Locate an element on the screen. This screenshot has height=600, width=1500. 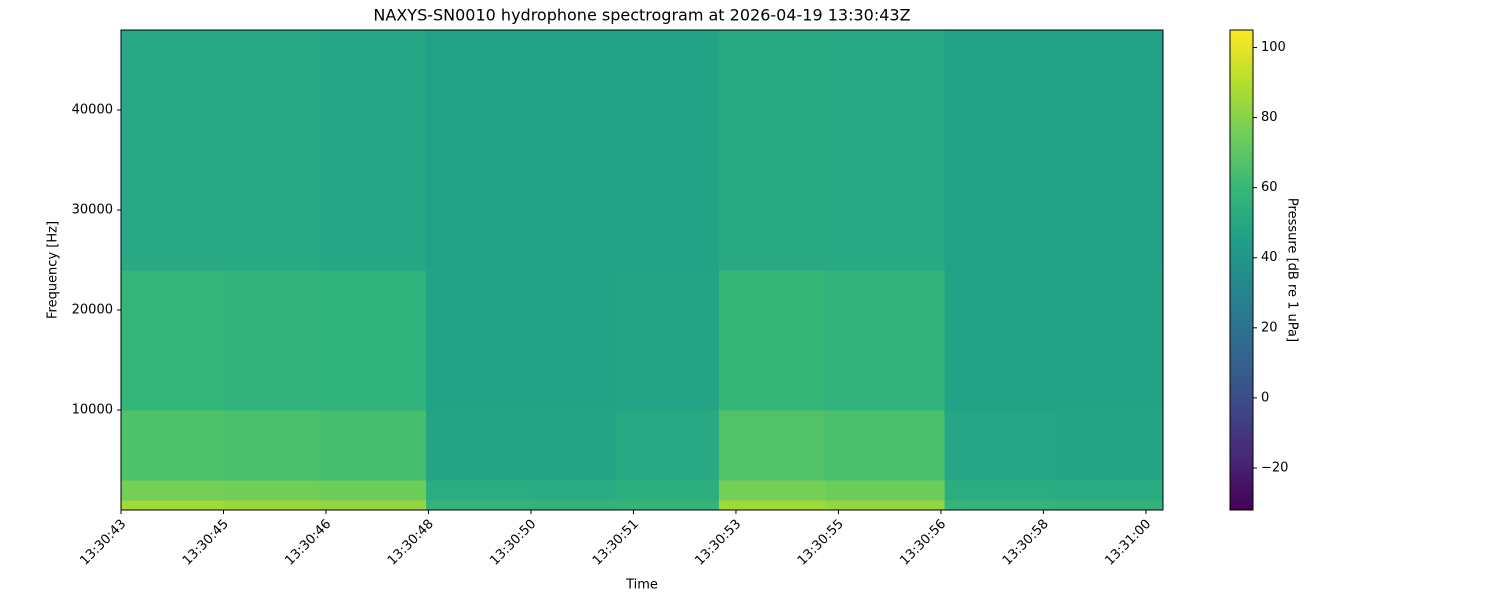
x-tick-label: 13:30:56 is located at coordinates (923, 543).